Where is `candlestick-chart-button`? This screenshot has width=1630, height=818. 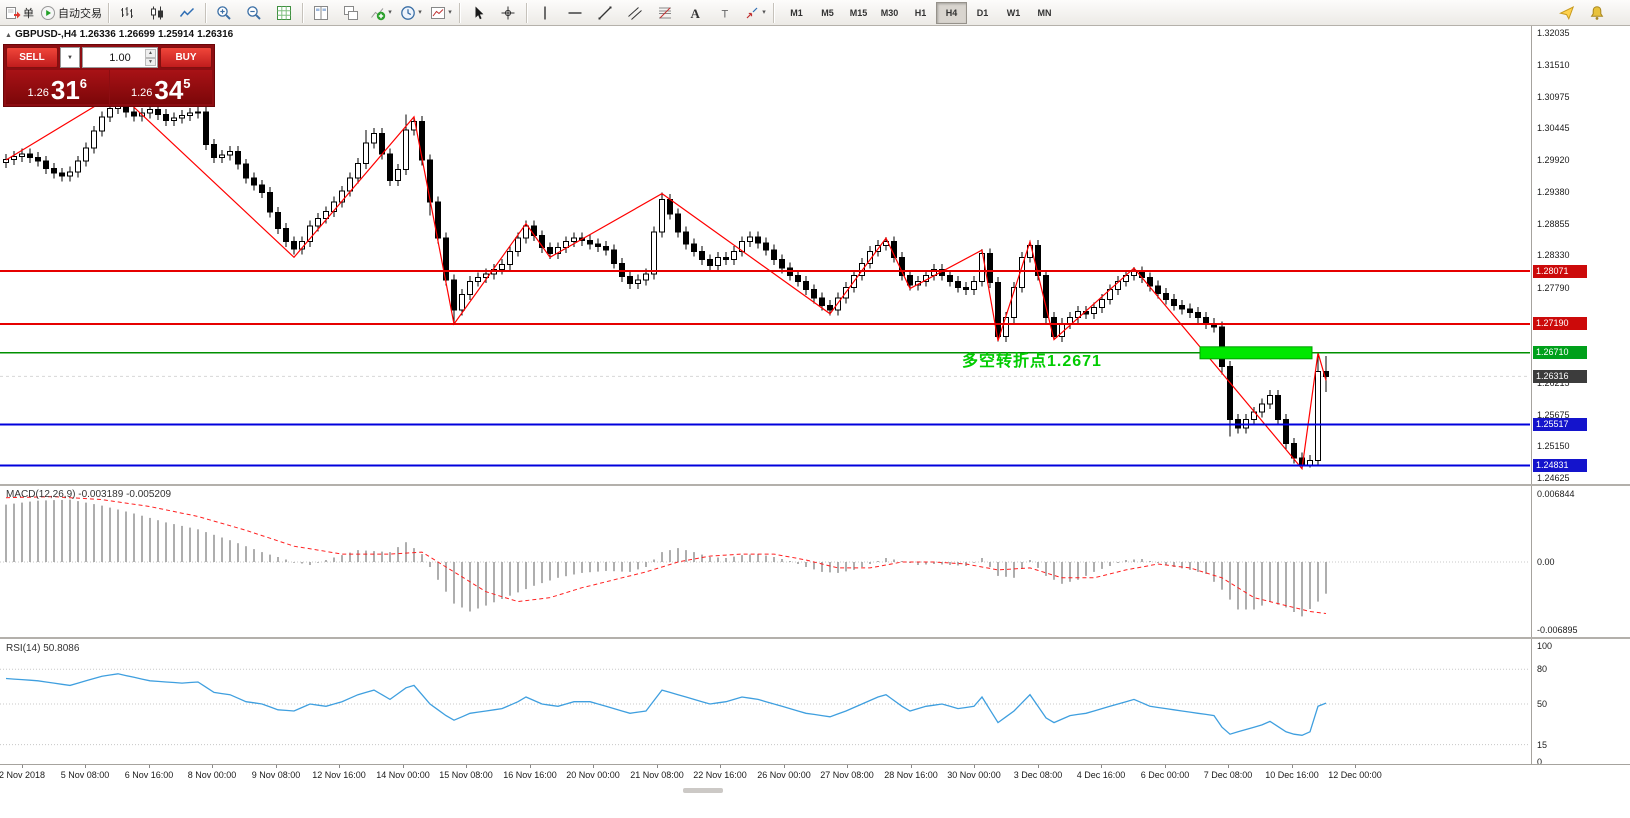
candlestick-chart-button is located at coordinates (157, 13).